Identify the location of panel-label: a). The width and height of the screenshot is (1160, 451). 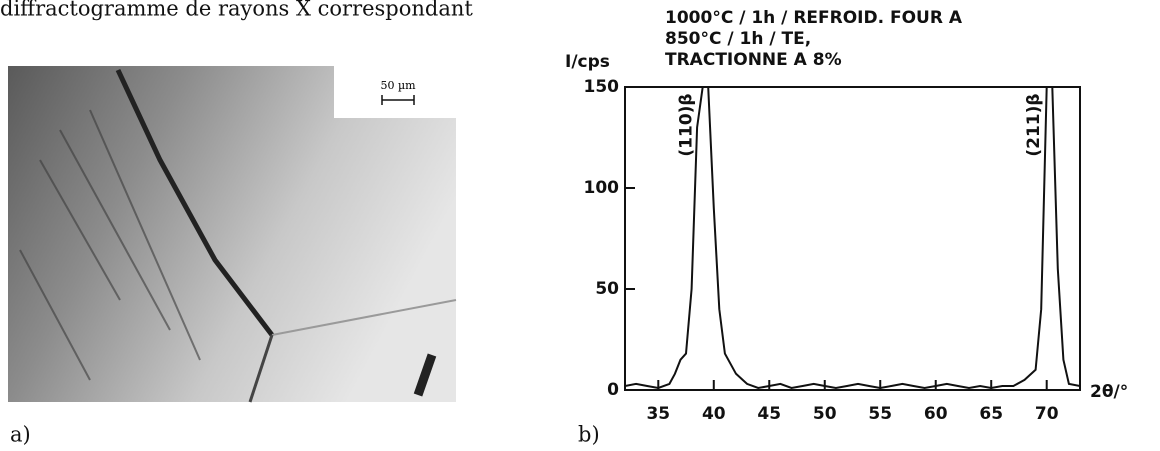
(20, 435).